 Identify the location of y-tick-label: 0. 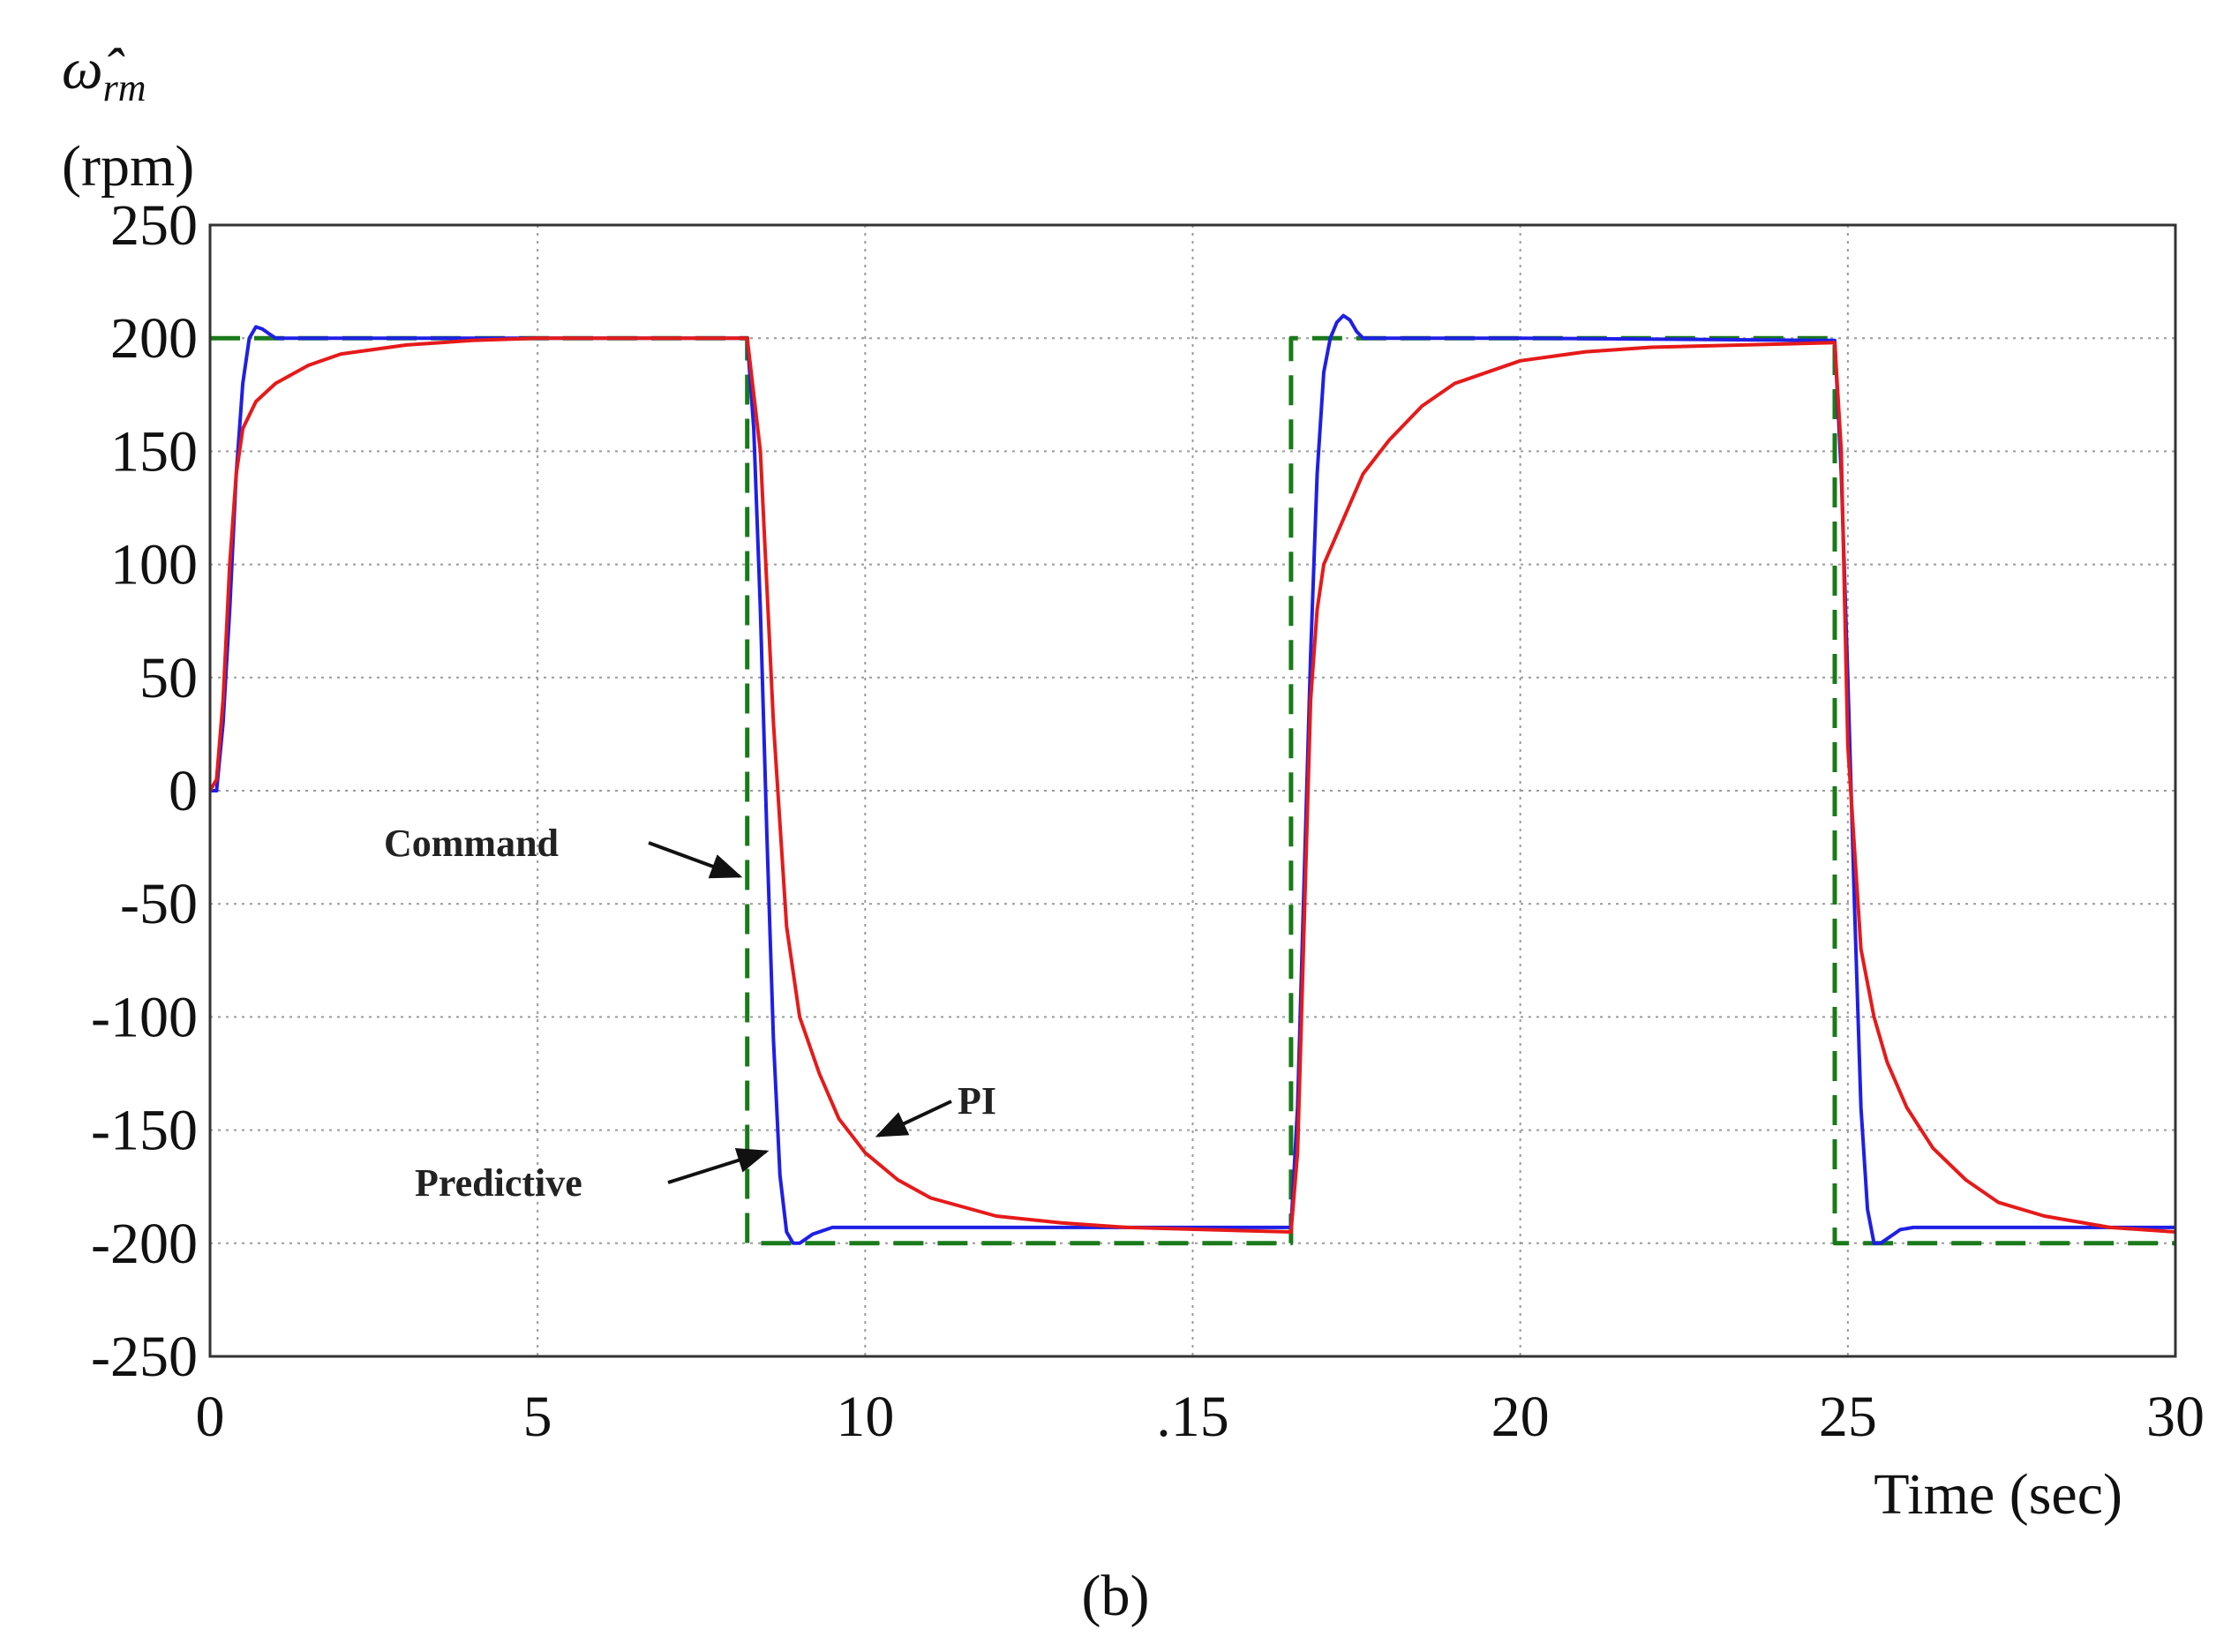
(183, 791).